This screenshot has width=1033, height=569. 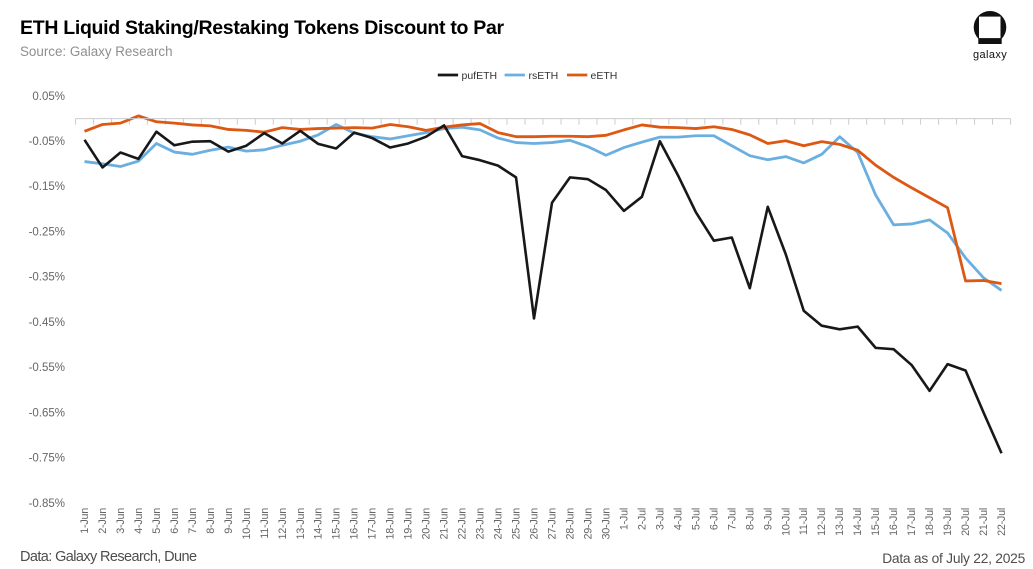 What do you see at coordinates (544, 76) in the screenshot?
I see `svg-text: rsETH` at bounding box center [544, 76].